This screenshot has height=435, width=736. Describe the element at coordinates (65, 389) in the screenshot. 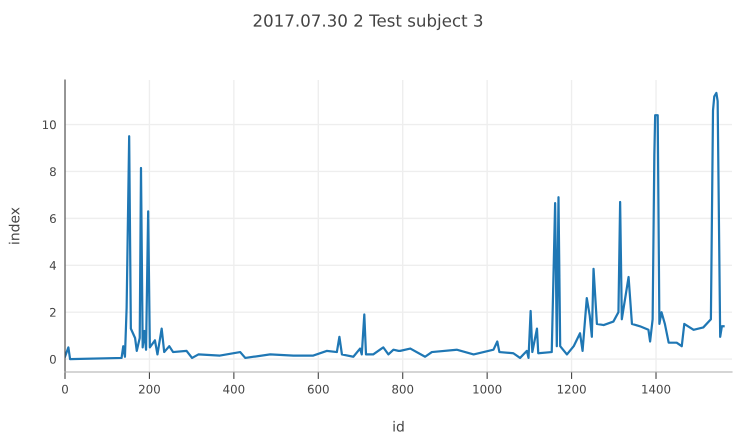

I see `x-tick-label: 0` at that location.